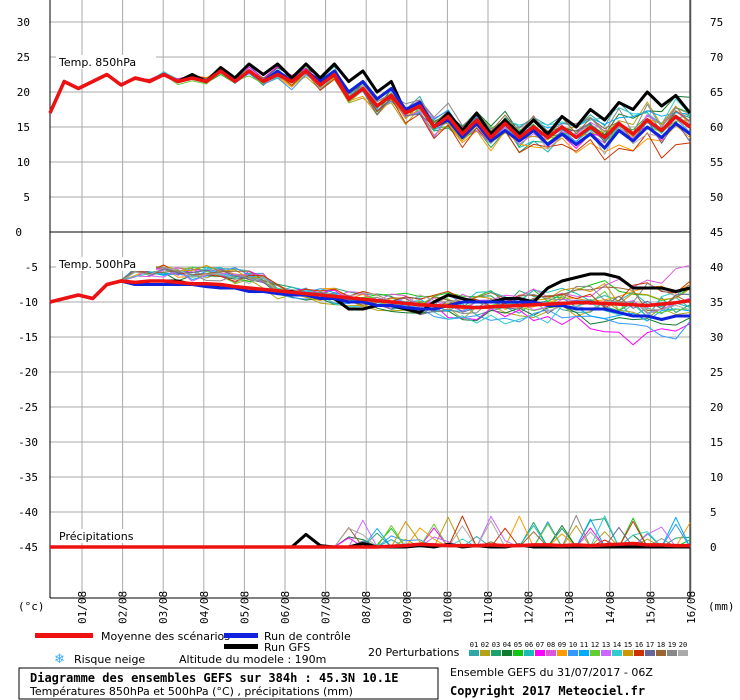 The image size is (740, 700). I want to click on altitude-label: Altitude du modele : 190m, so click(252, 659).